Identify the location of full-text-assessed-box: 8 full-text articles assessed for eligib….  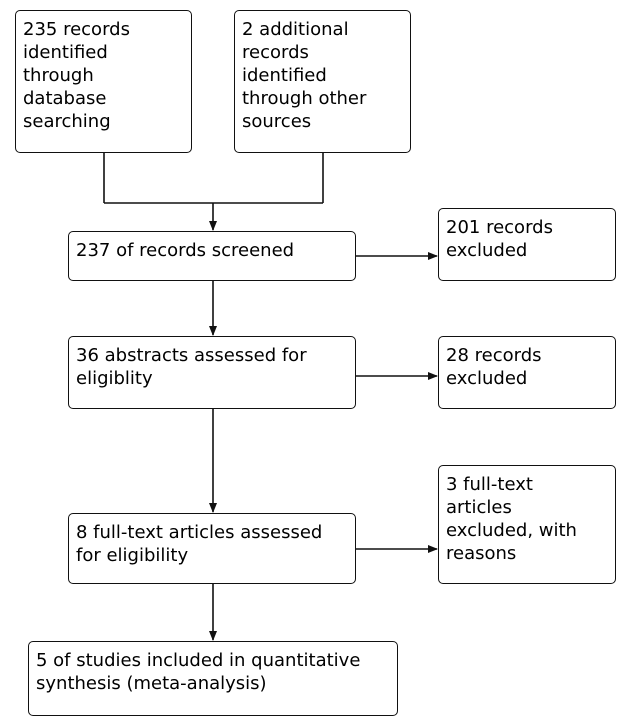
(212, 548).